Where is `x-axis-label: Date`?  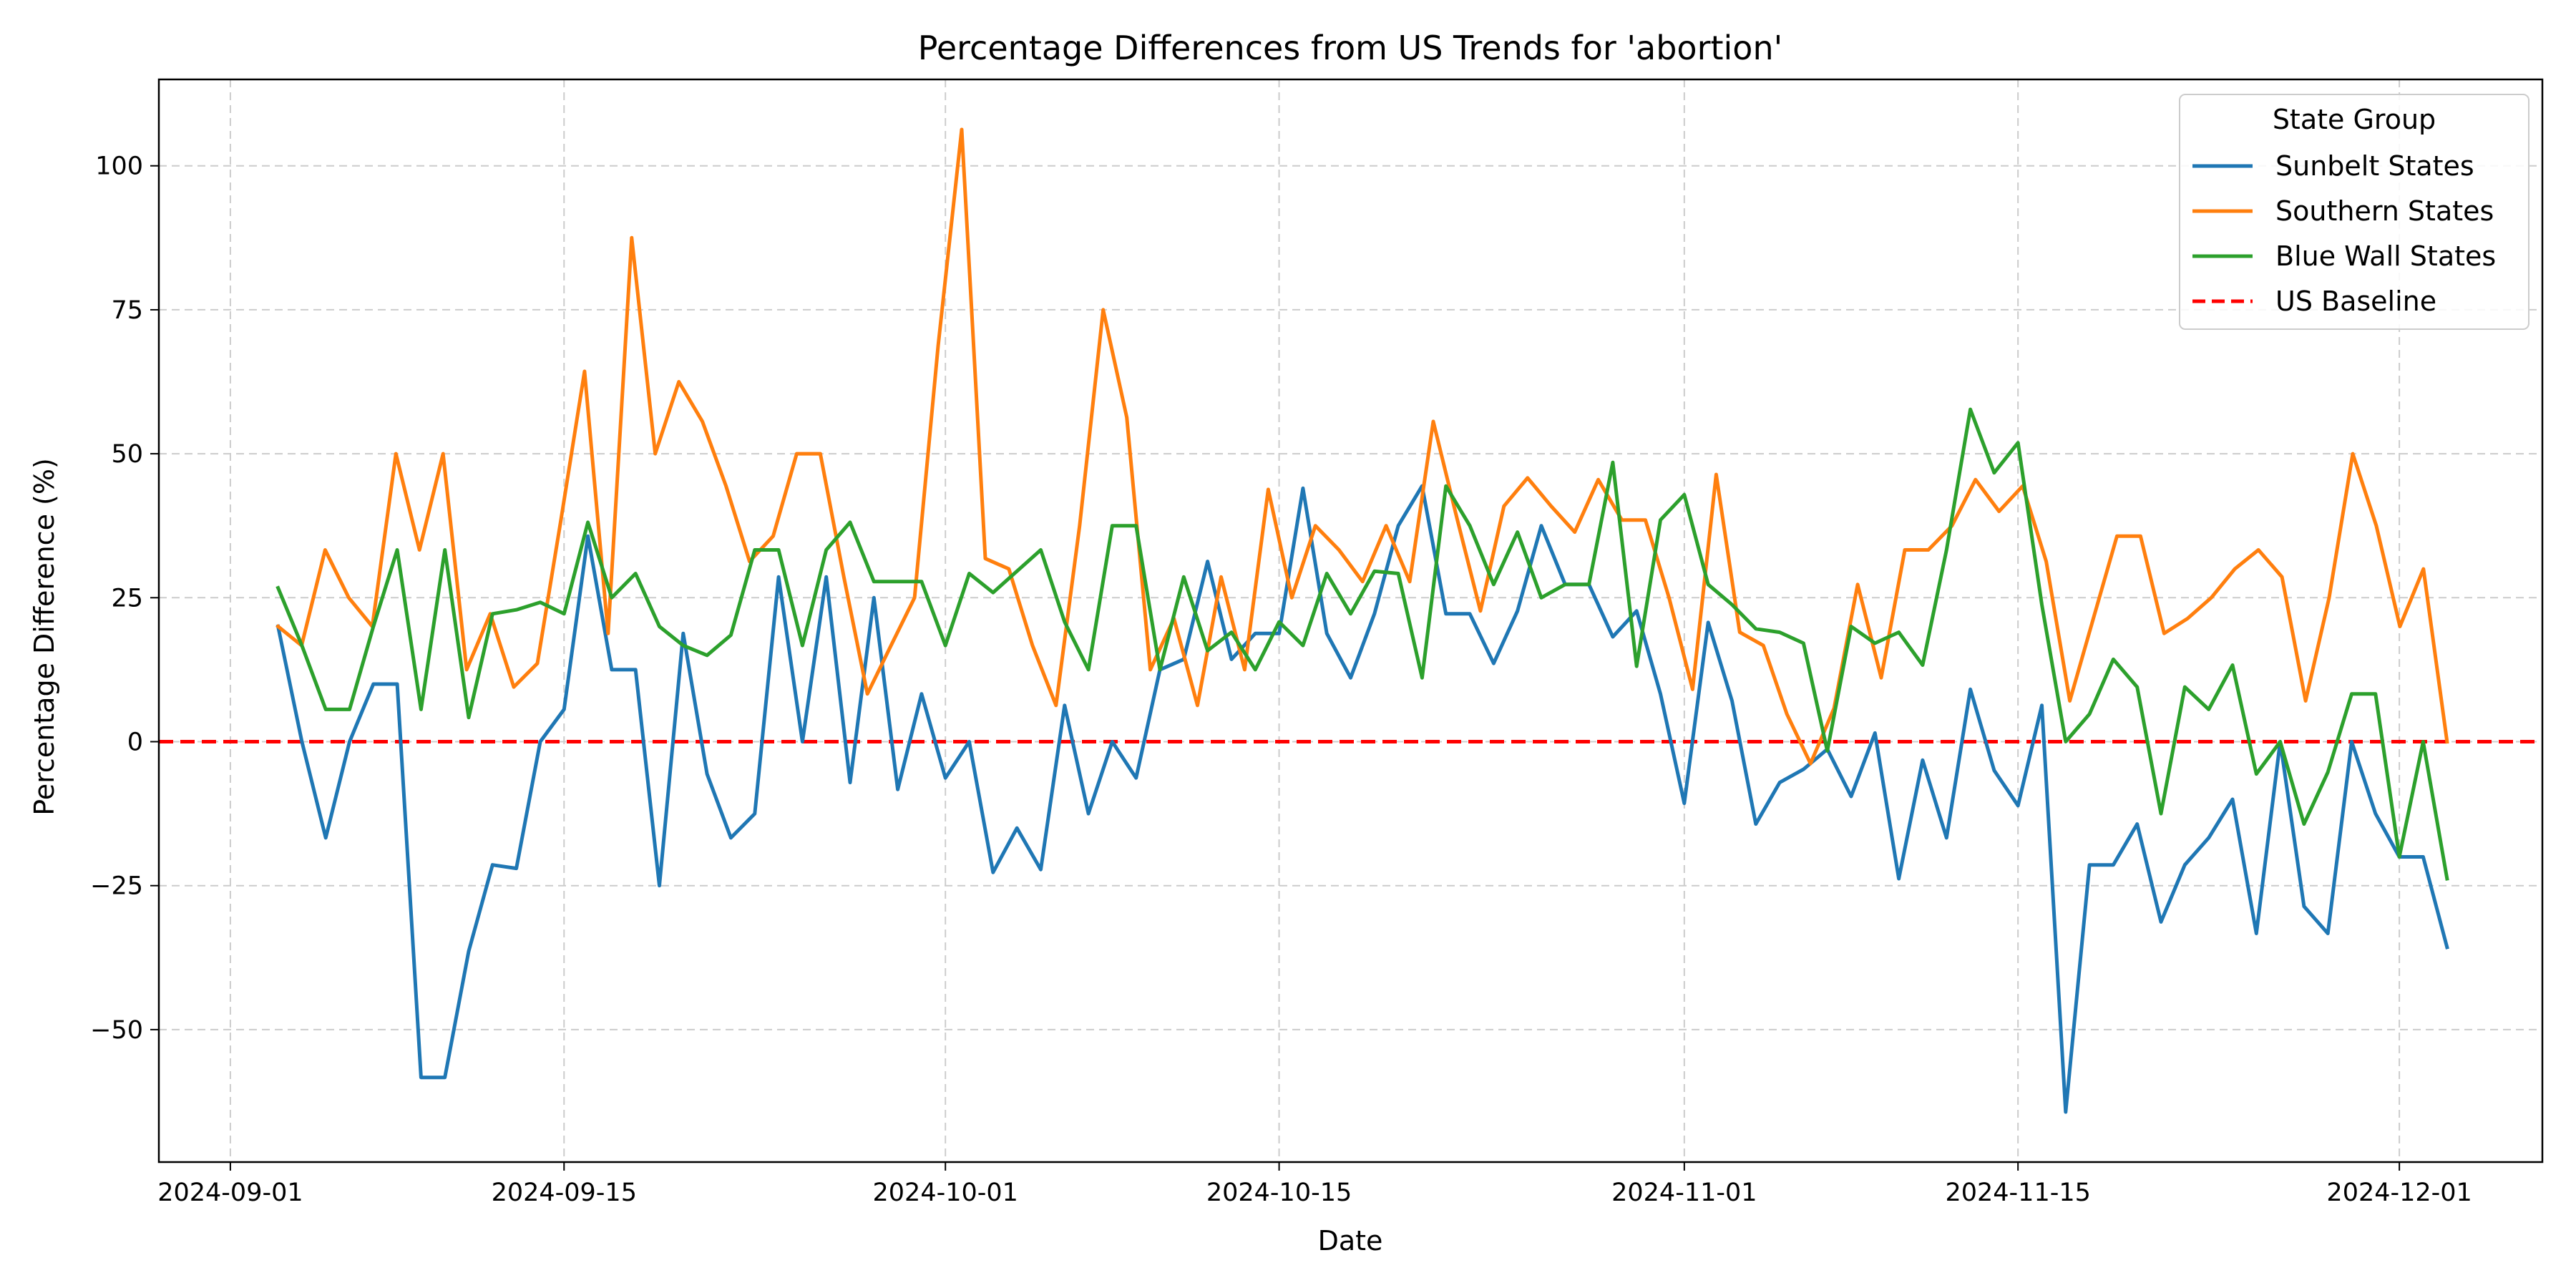
x-axis-label: Date is located at coordinates (1350, 1241).